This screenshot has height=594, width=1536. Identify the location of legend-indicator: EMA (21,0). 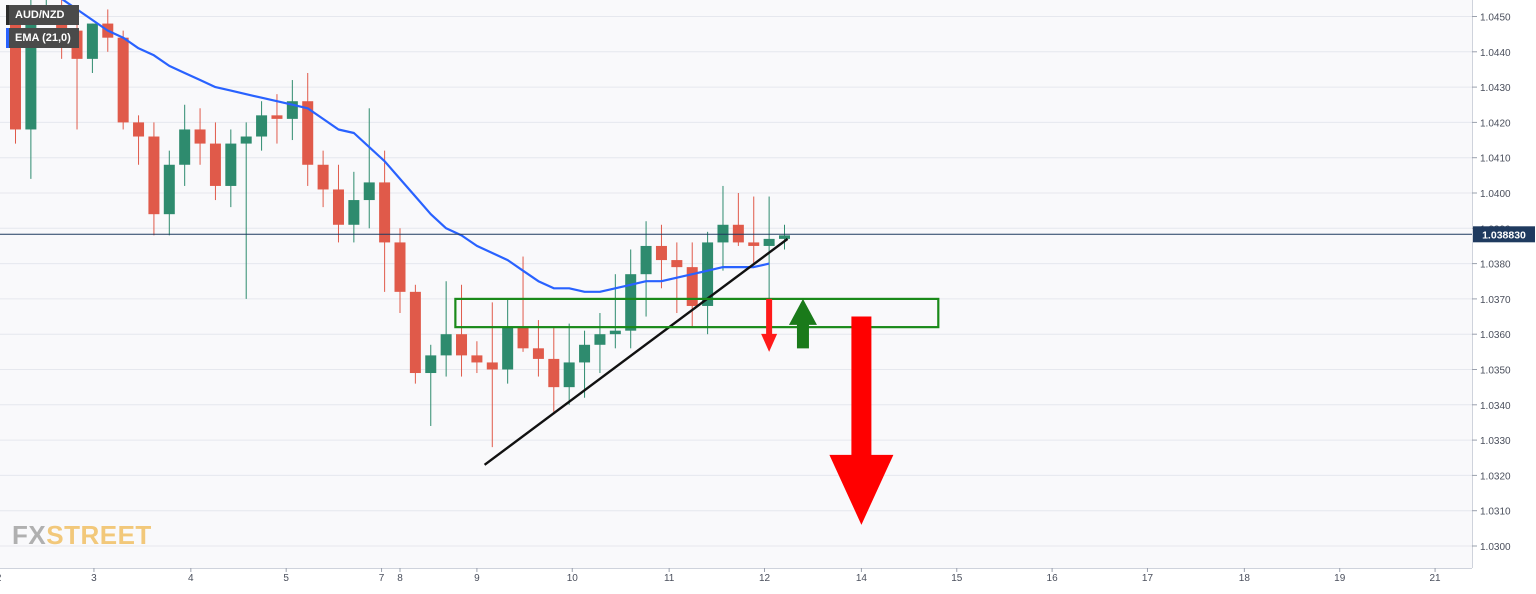
(42, 38).